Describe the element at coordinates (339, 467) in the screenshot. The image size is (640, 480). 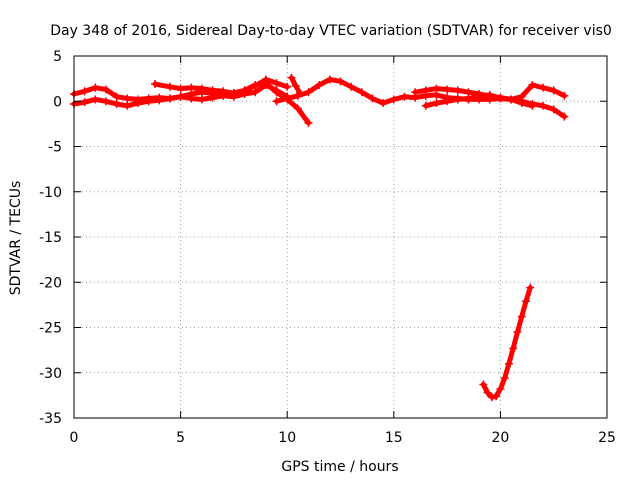
I see `x-axis-label: GPS time / hours` at that location.